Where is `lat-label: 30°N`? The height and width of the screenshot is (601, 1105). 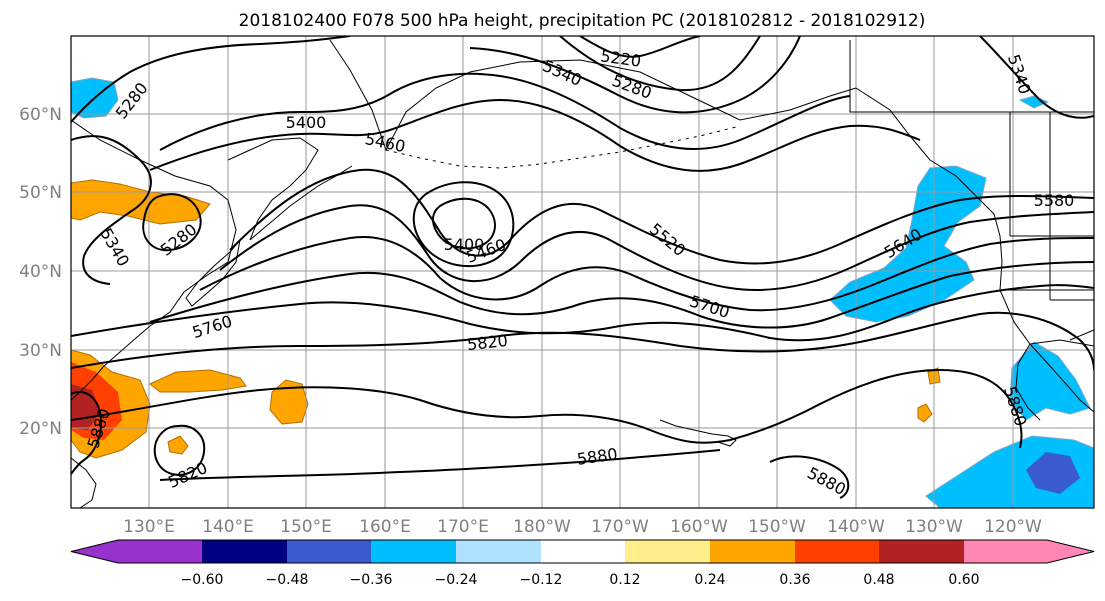
lat-label: 30°N is located at coordinates (40, 351).